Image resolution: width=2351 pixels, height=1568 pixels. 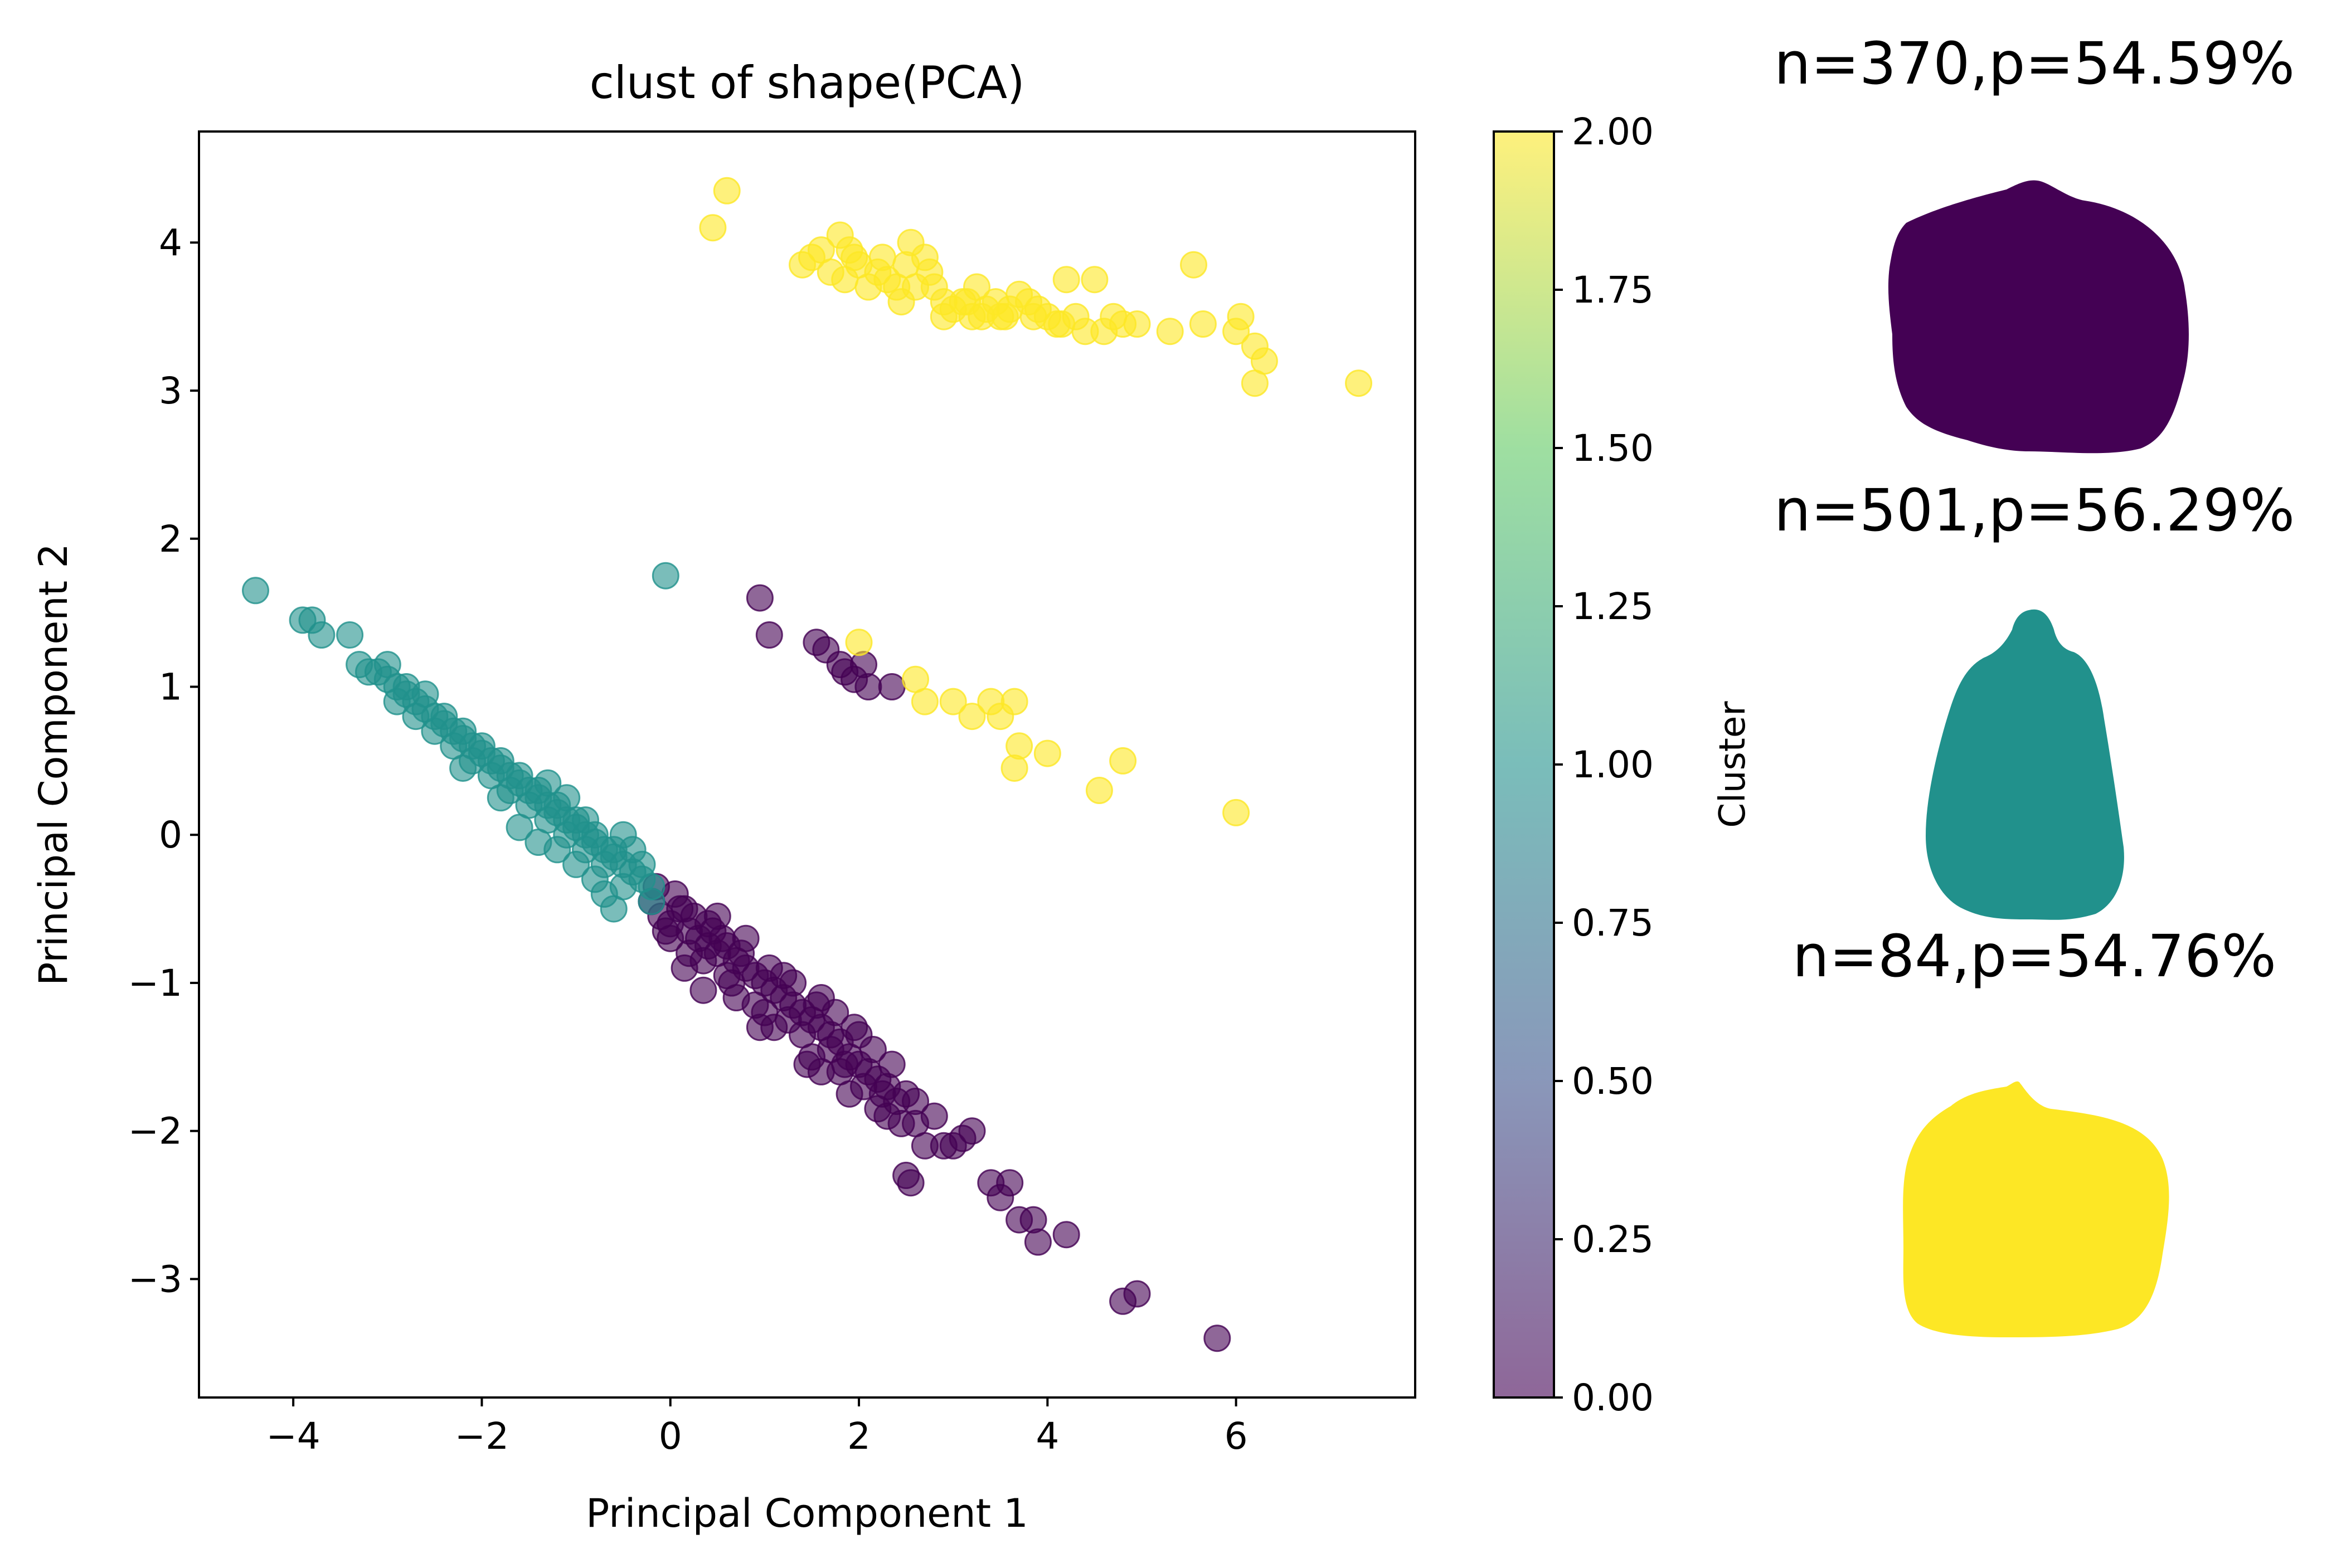 What do you see at coordinates (1236, 1436) in the screenshot?
I see `x-tick-label: 6` at bounding box center [1236, 1436].